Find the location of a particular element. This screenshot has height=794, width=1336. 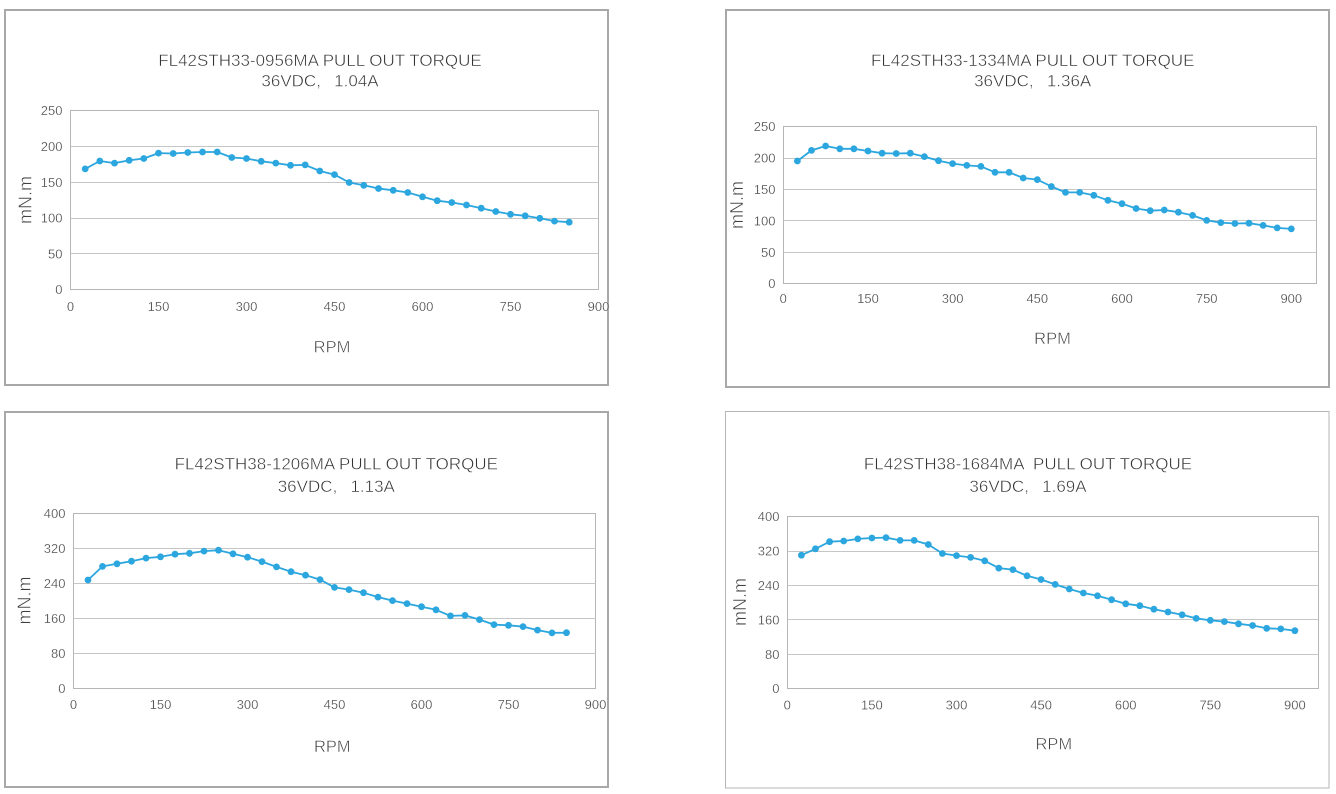

svg-text:FL42STH33-0956MA PULL OUT TORQ: FL42STH33-0956MA PULL OUT TORQUE is located at coordinates (319, 60).